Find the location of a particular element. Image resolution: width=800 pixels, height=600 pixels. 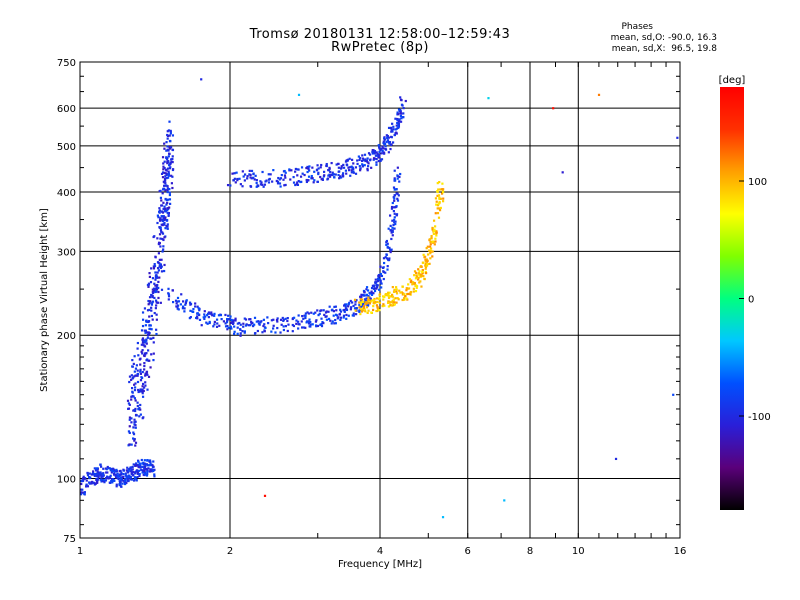

y-tick-label: 200 is located at coordinates (66, 336).